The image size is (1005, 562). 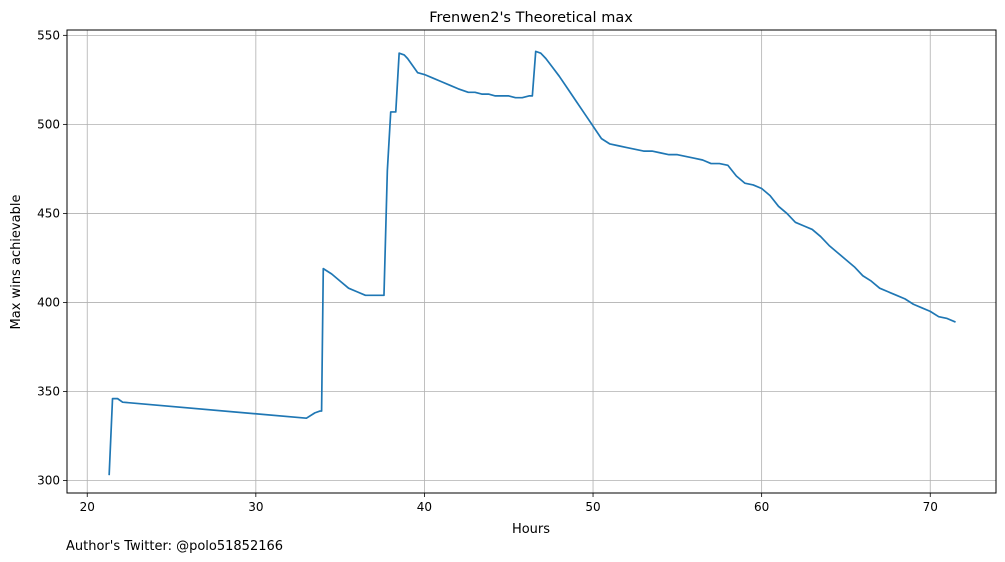 What do you see at coordinates (48, 481) in the screenshot?
I see `y-tick-label: 300` at bounding box center [48, 481].